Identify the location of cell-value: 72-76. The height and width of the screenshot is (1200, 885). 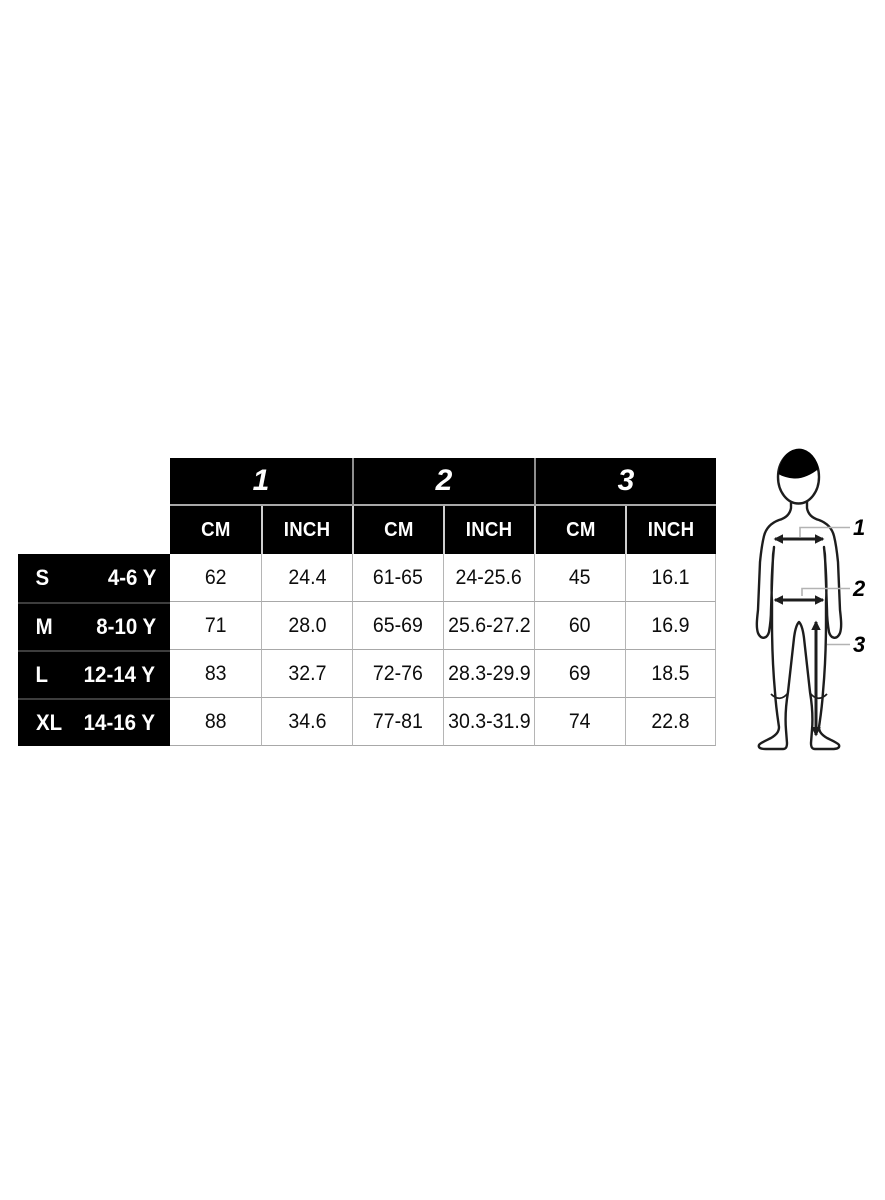
(398, 673).